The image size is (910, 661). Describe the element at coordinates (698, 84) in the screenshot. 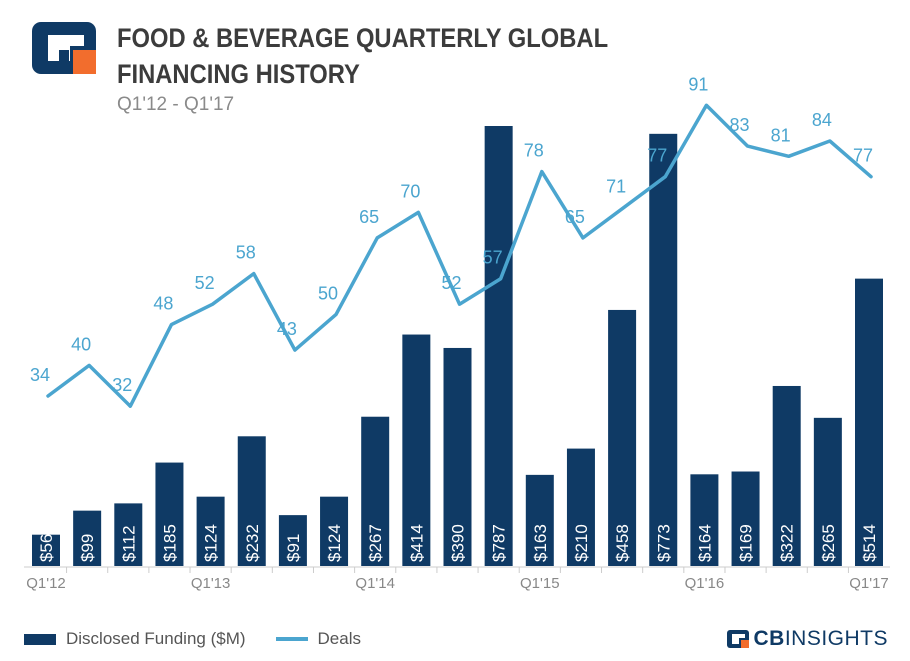

I see `deals-point-label: 91` at that location.